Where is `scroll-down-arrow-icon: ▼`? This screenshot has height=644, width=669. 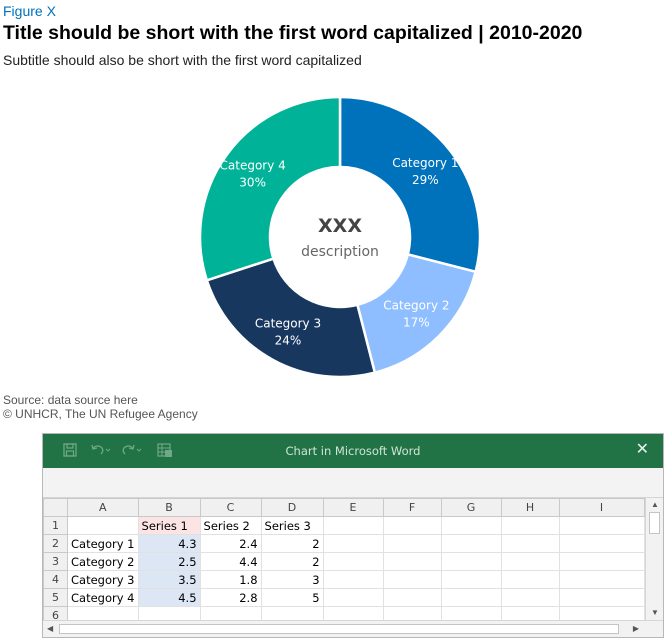
scroll-down-arrow-icon: ▼ is located at coordinates (655, 612).